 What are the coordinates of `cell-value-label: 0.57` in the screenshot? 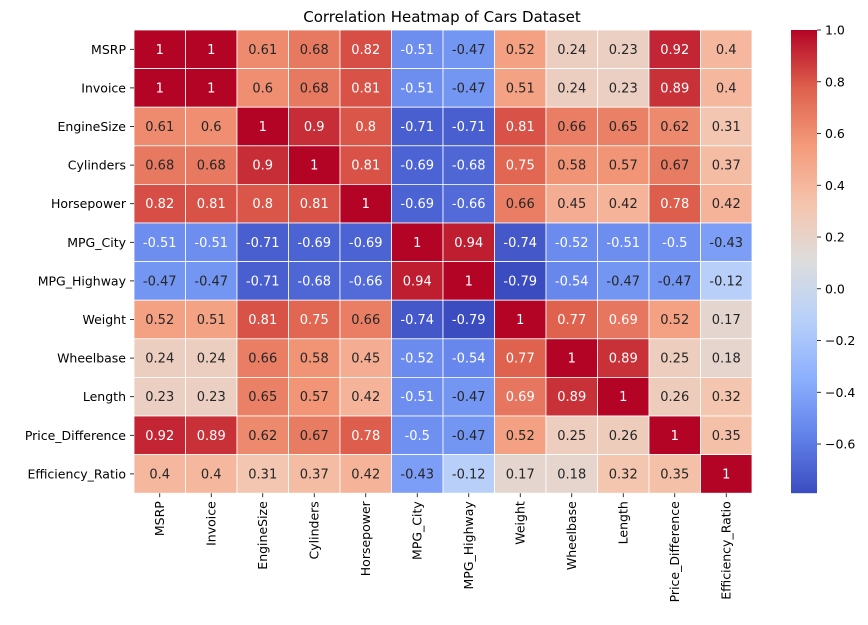 It's located at (623, 166).